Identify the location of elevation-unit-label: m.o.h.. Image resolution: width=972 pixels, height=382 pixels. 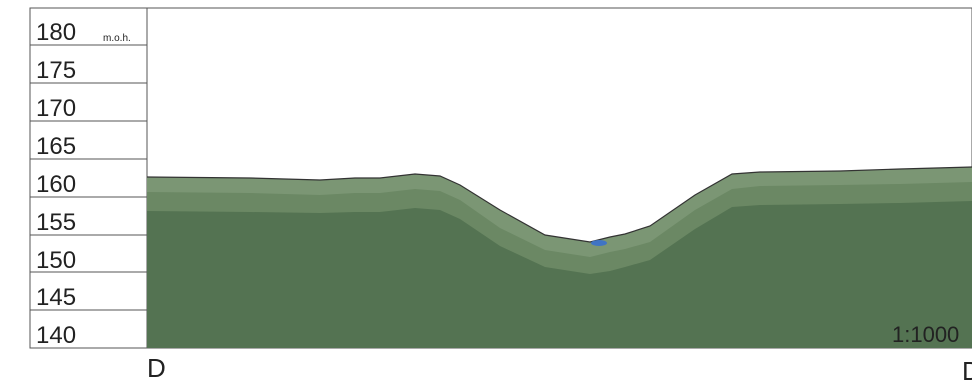
(117, 38).